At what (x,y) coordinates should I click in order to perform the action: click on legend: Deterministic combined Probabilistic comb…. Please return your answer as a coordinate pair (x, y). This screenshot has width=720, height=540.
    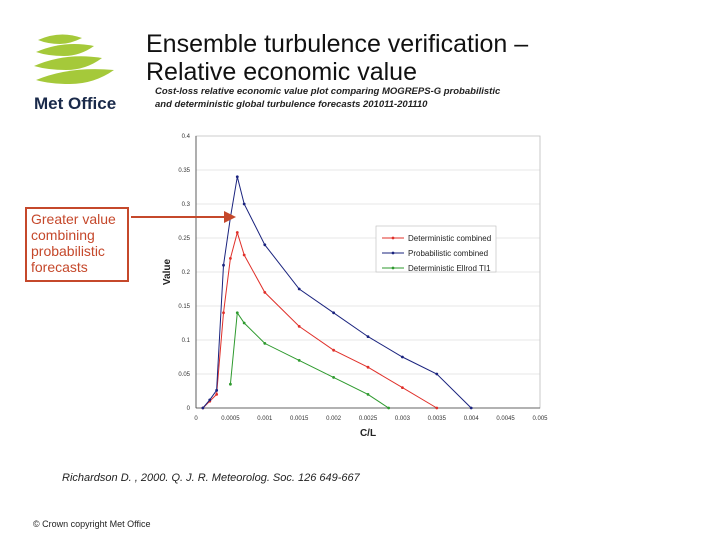
    Looking at the image, I should click on (436, 249).